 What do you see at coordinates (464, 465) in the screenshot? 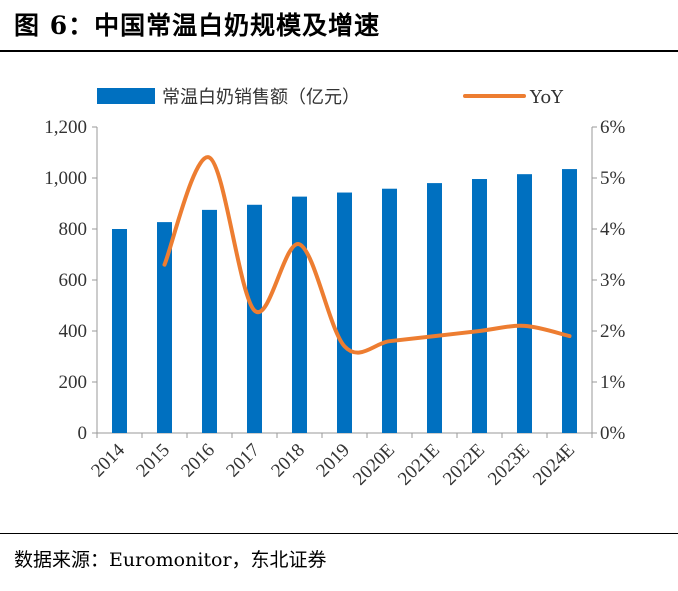
I see `x-tick-label: 2022E` at bounding box center [464, 465].